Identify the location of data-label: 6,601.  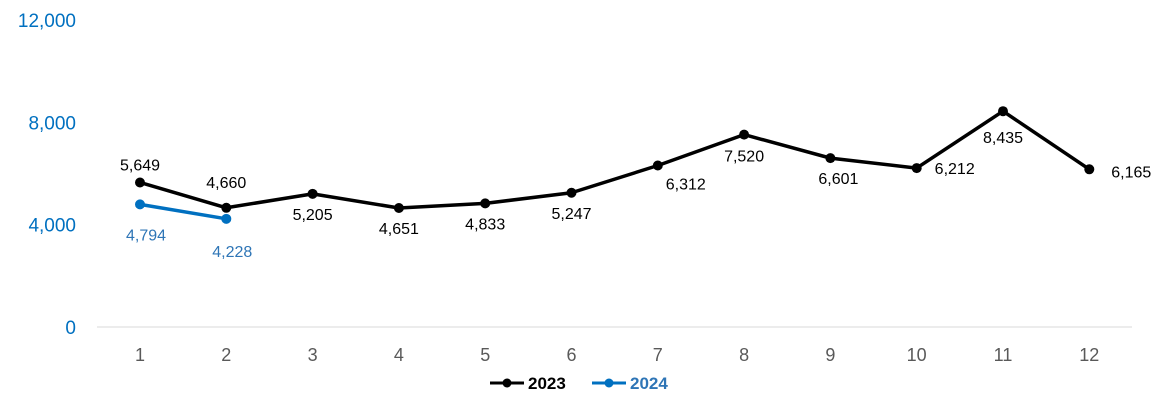
(838, 179).